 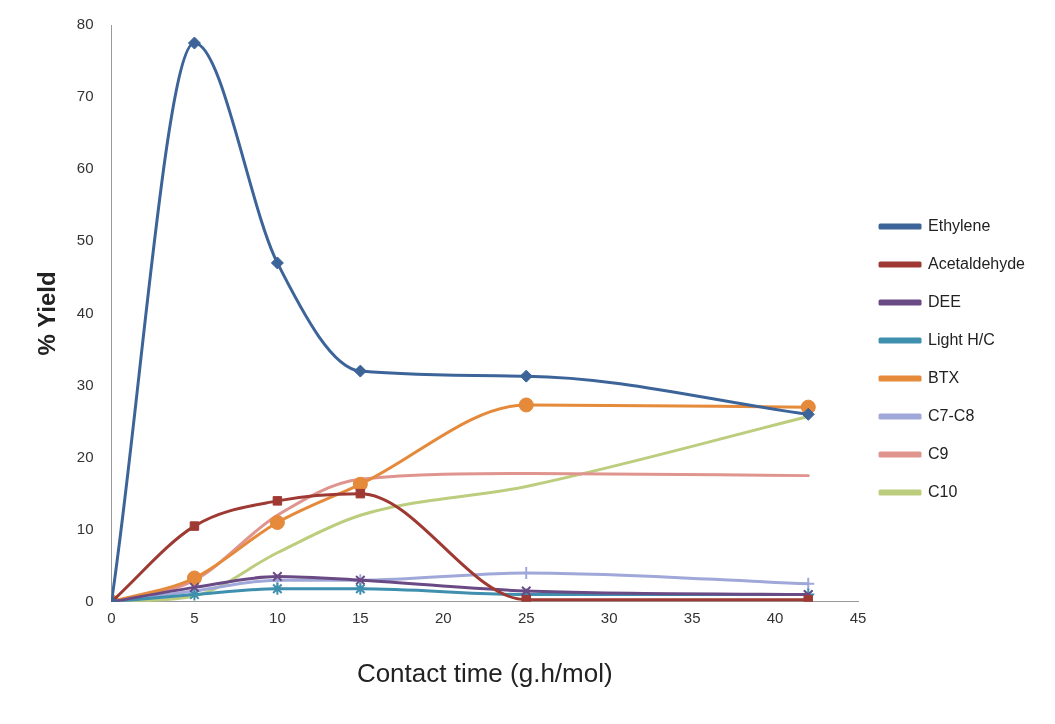 I want to click on y-axis-title: % Yield, so click(x=47, y=313).